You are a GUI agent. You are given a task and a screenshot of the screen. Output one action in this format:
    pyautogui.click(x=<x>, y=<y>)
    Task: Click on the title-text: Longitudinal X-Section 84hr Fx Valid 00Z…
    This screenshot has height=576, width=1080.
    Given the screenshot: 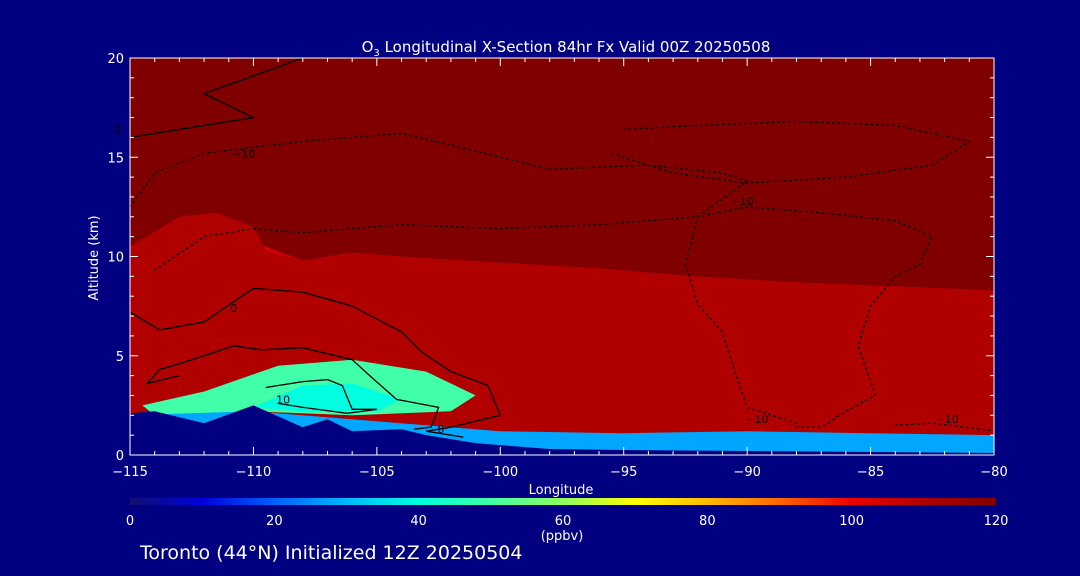 What is the action you would take?
    pyautogui.click(x=575, y=47)
    